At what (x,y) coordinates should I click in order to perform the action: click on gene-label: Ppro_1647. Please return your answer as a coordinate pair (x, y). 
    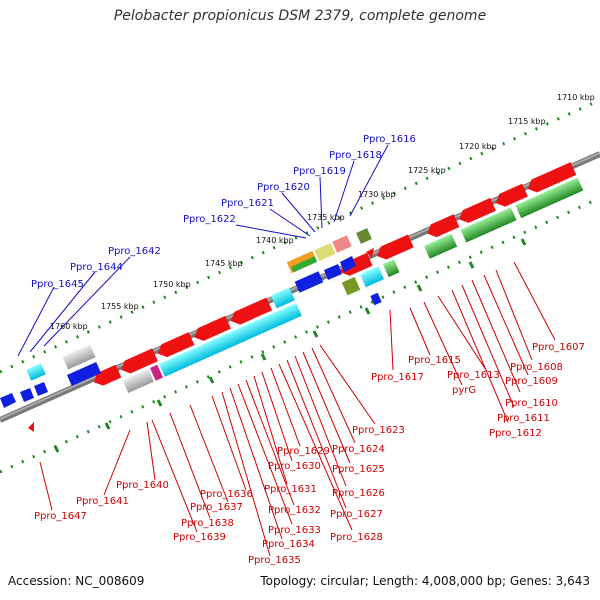
    Looking at the image, I should click on (60, 516).